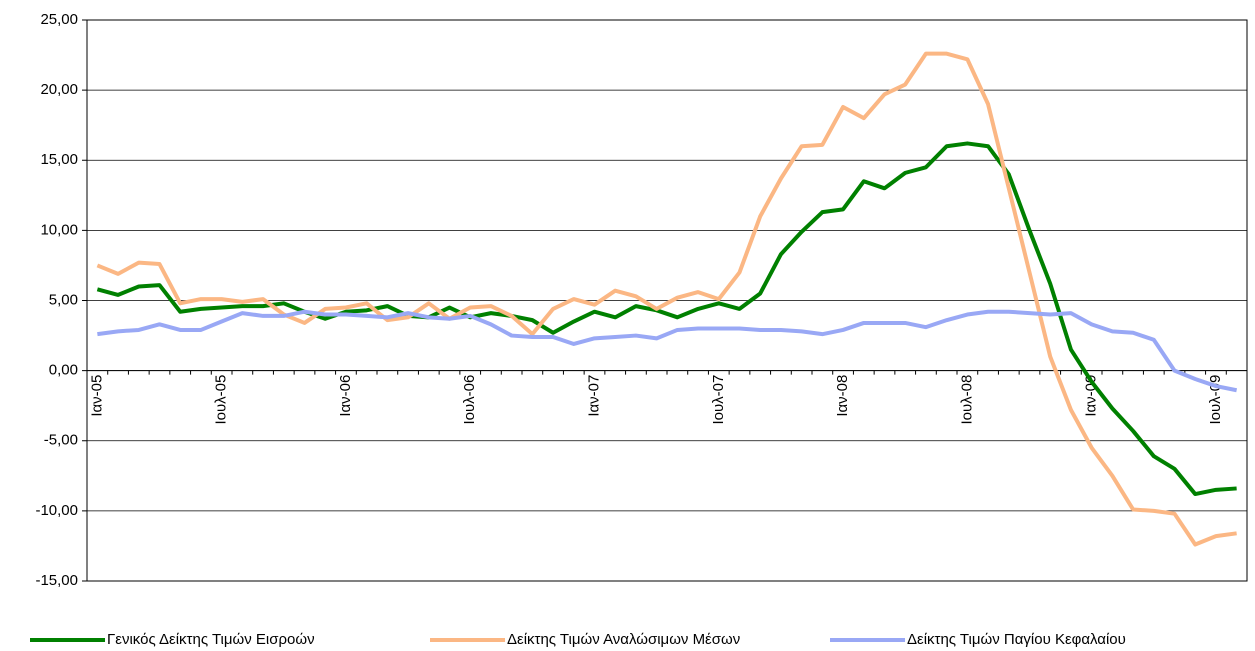 Image resolution: width=1255 pixels, height=651 pixels. Describe the element at coordinates (718, 400) in the screenshot. I see `x-tick-label: Ιουλ-07` at that location.